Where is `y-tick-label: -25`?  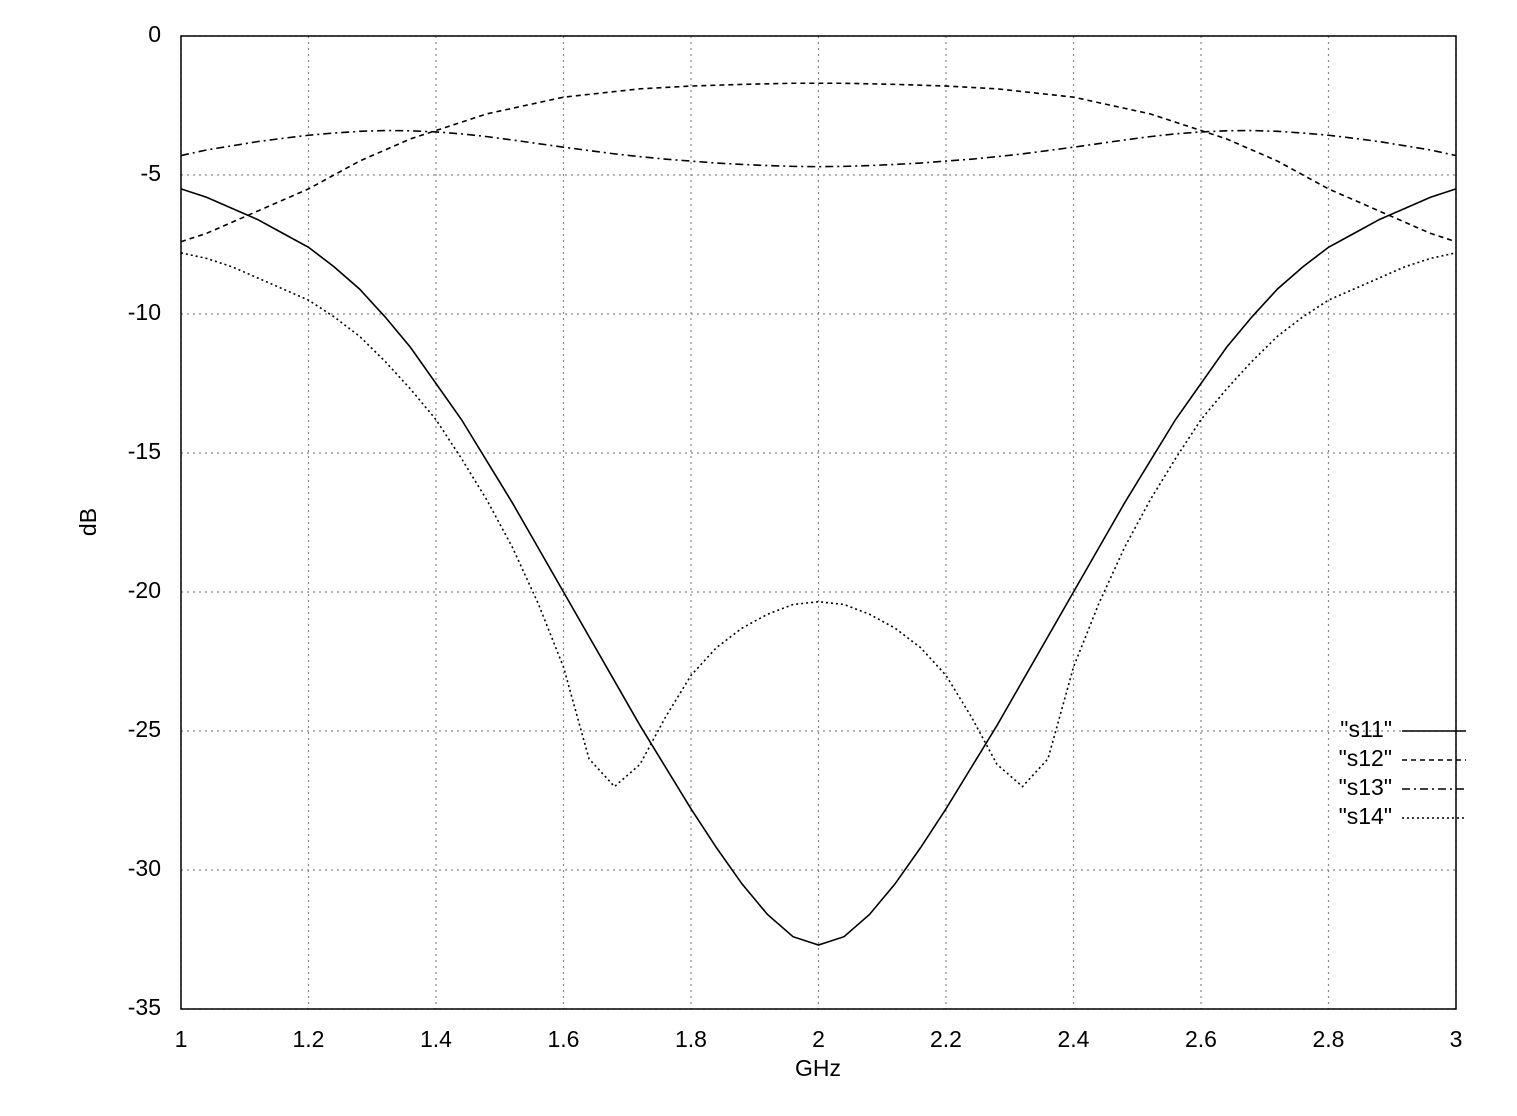
y-tick-label: -25 is located at coordinates (144, 729).